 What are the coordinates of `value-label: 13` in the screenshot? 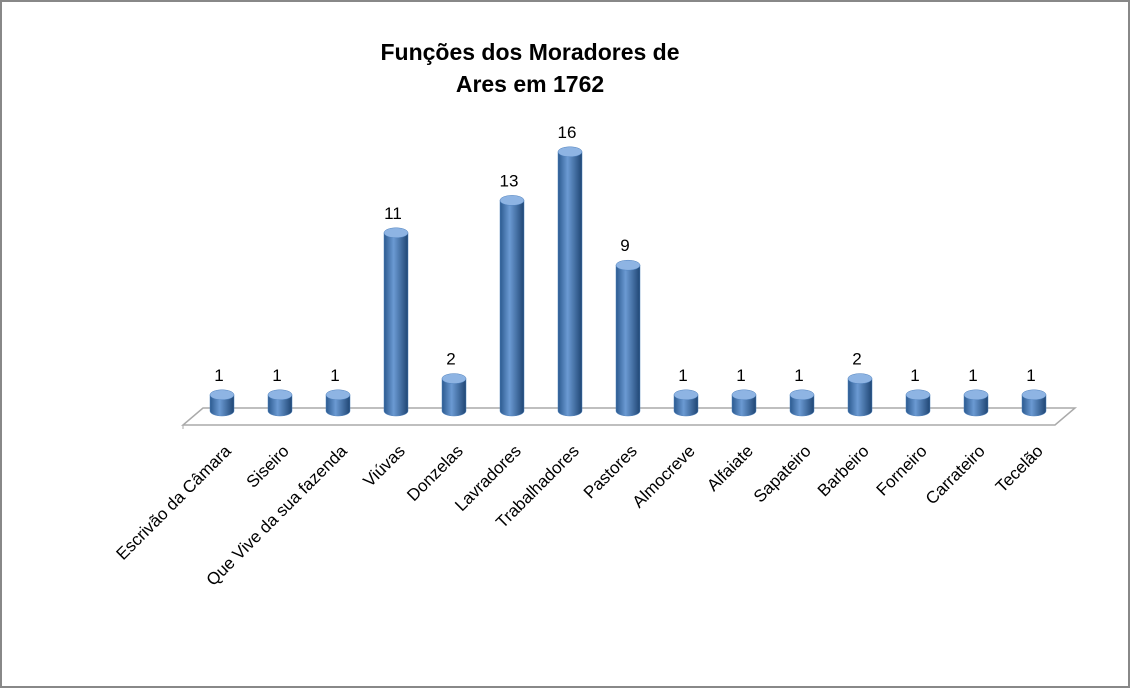 It's located at (509, 180).